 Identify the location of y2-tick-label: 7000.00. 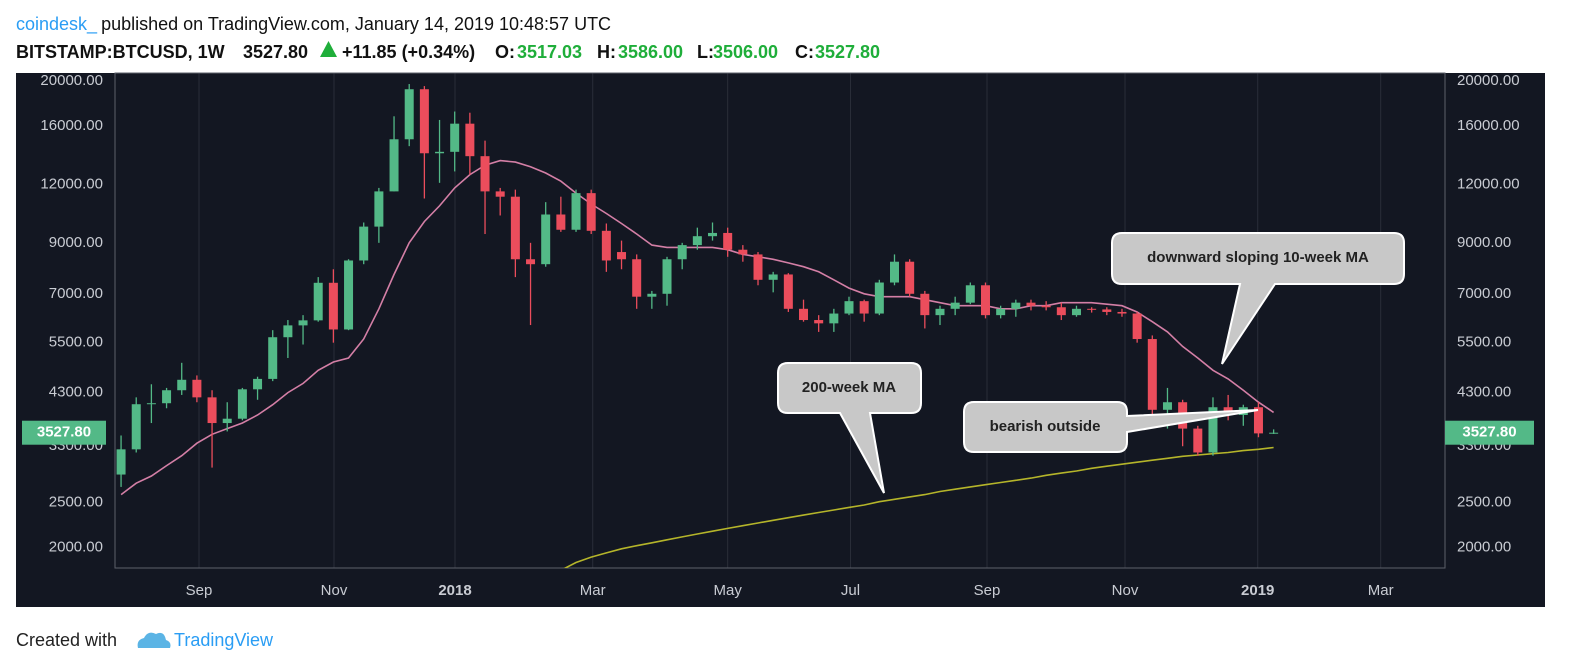
(1484, 293).